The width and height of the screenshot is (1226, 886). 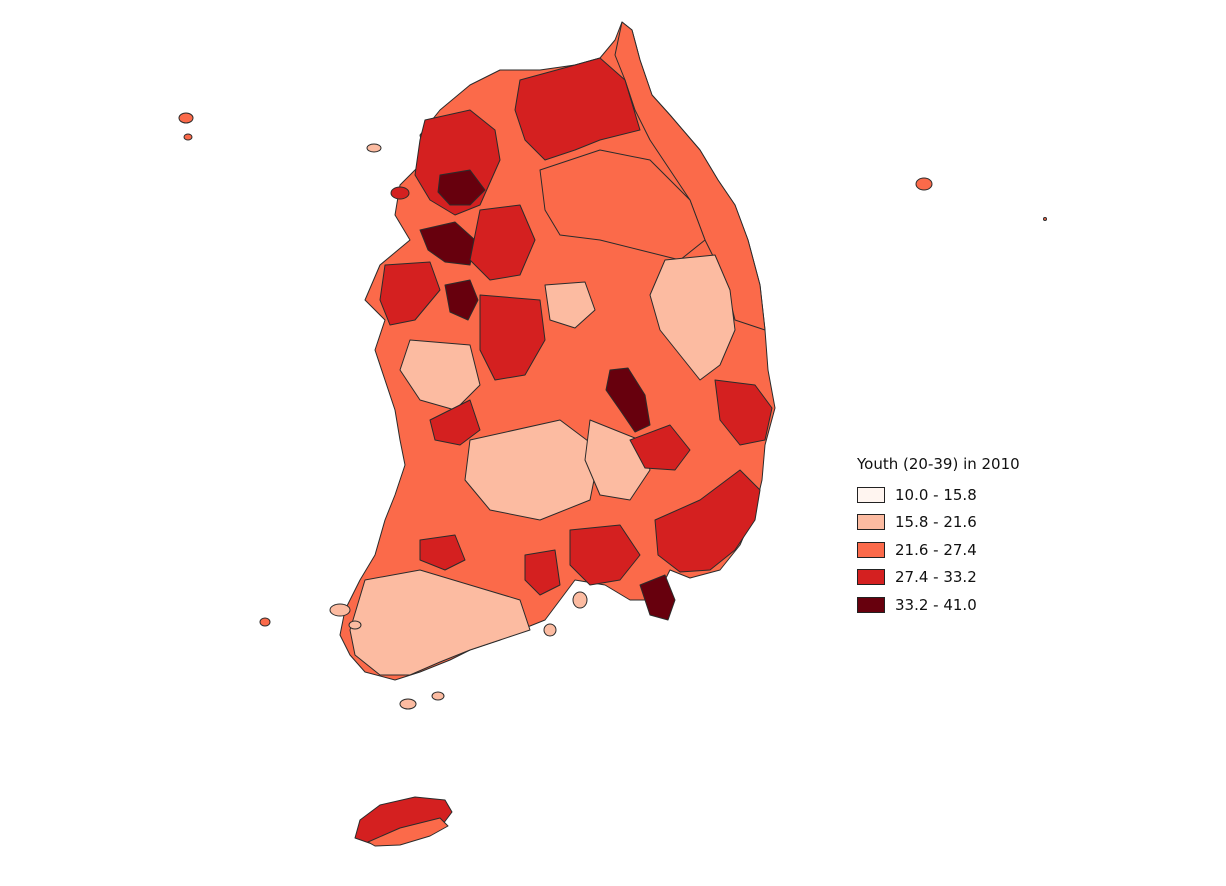 I want to click on region-busan-ulsan, so click(x=707, y=521).